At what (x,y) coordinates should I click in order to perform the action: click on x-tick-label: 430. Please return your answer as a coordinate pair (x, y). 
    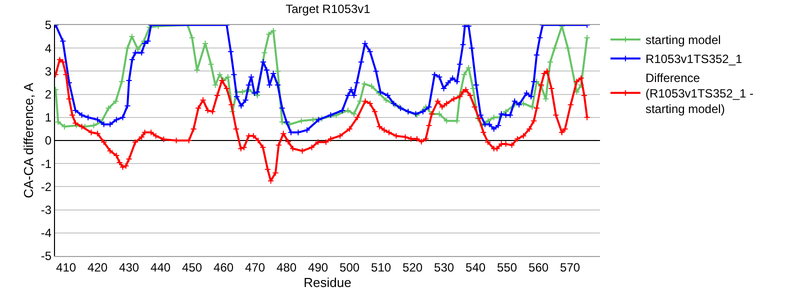
    Looking at the image, I should click on (129, 267).